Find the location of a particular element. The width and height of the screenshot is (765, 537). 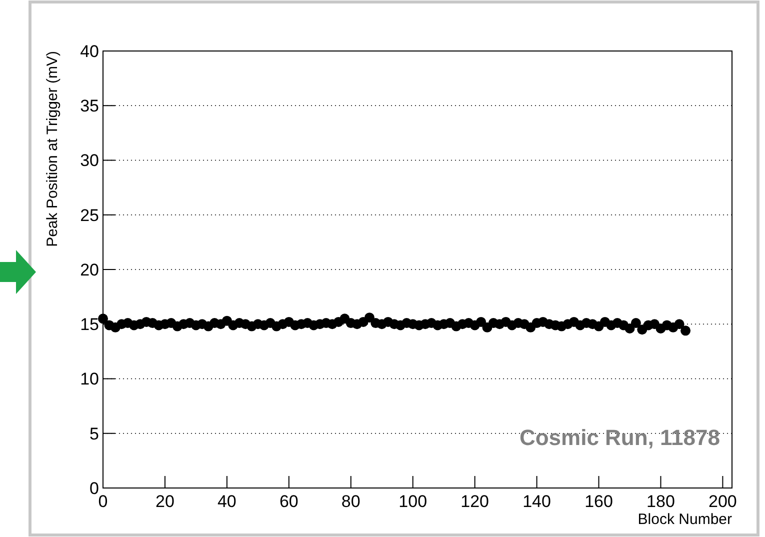

x-axis-title: Block Number is located at coordinates (685, 519).